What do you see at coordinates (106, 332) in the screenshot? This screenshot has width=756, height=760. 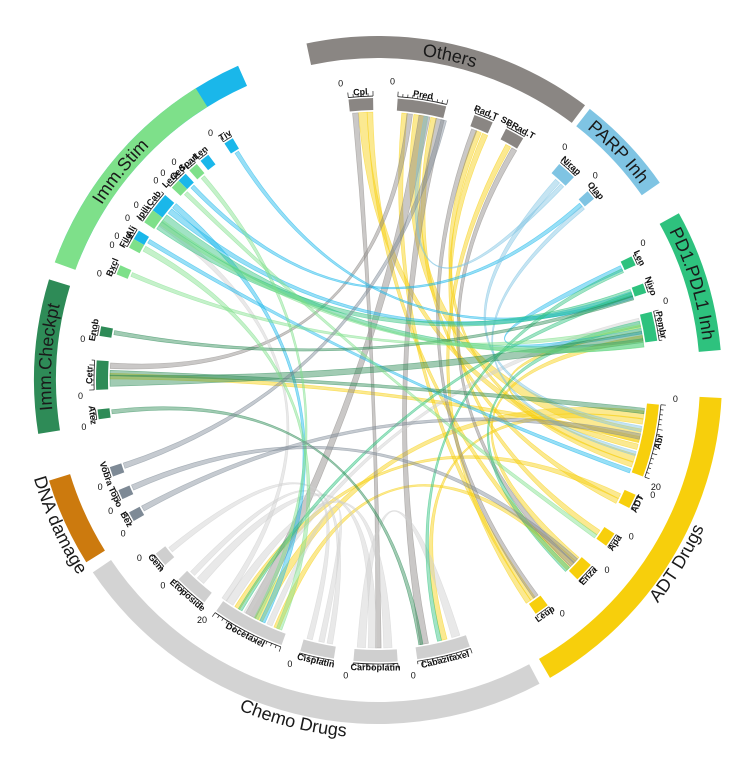 I see `segment-enob` at bounding box center [106, 332].